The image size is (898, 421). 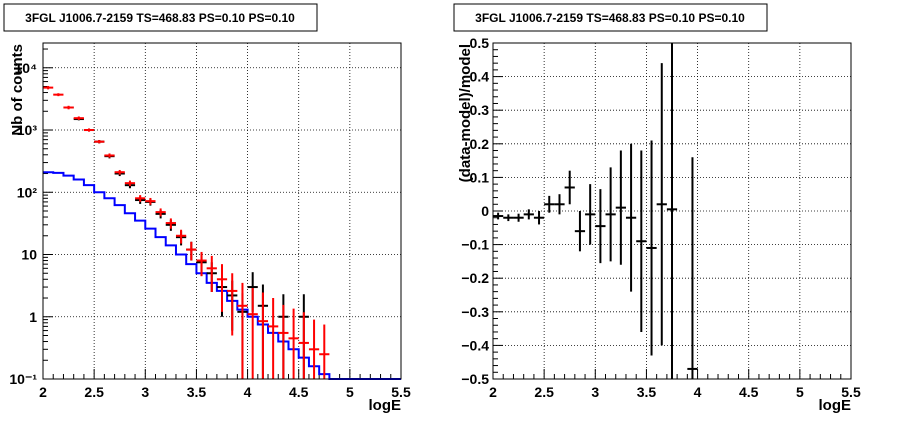 I want to click on y-tick-label: −0.5, so click(x=475, y=379).